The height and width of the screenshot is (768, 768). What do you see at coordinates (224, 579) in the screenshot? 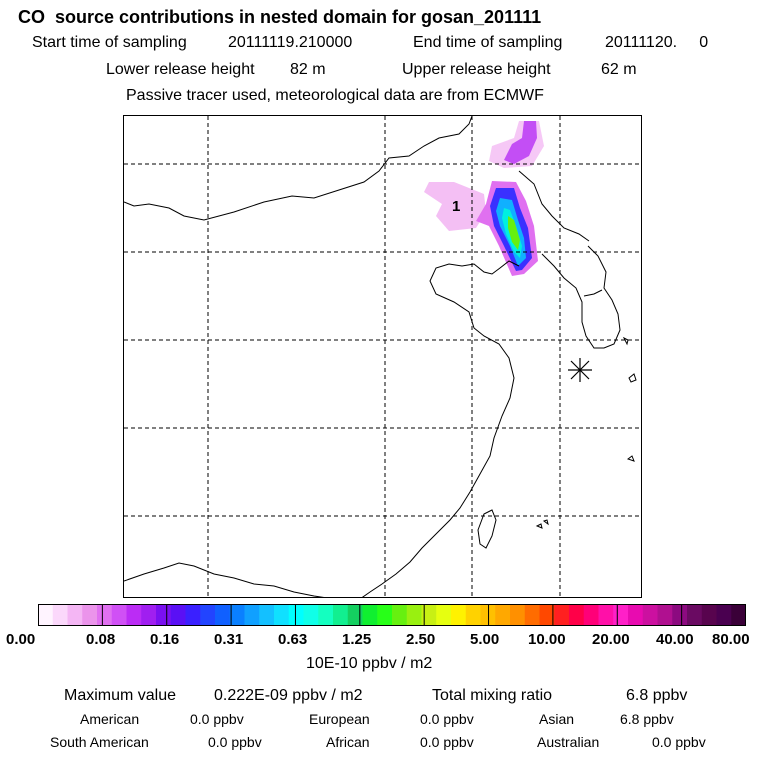
I see `southern-border` at bounding box center [224, 579].